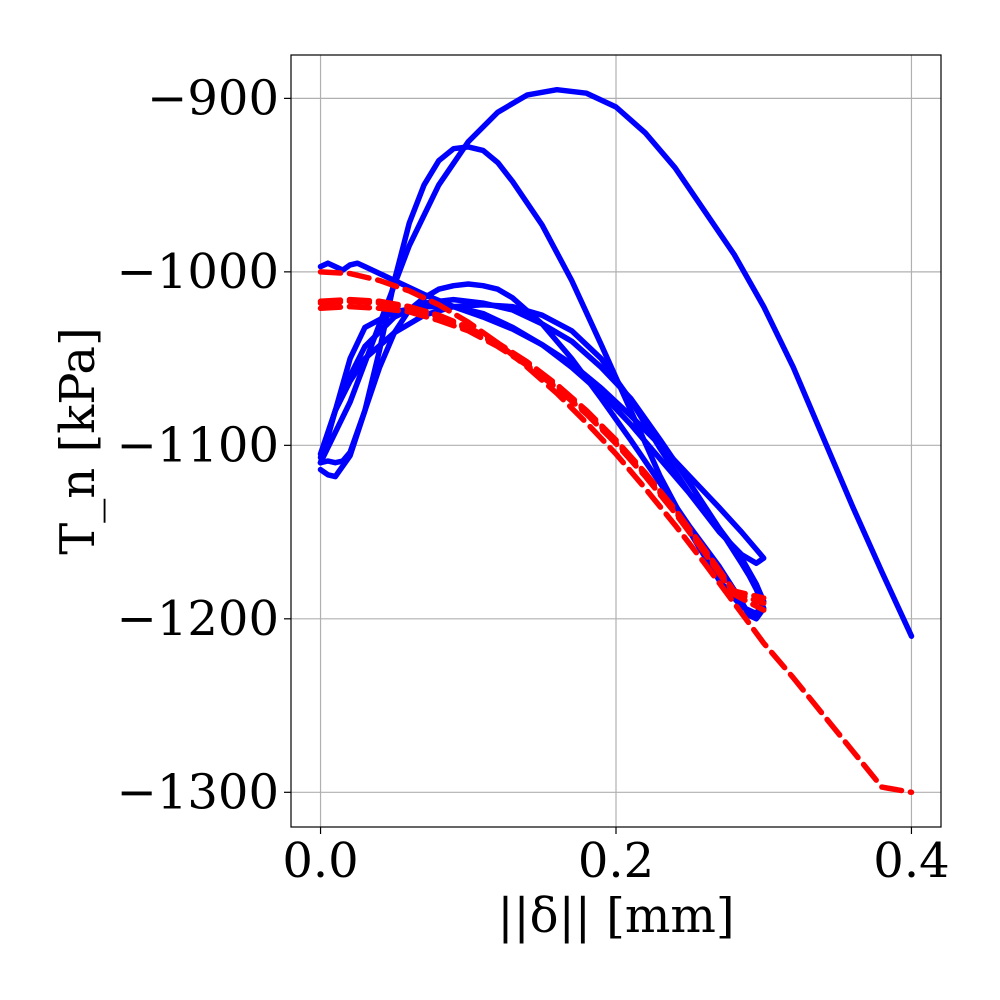 The width and height of the screenshot is (1000, 1000). Describe the element at coordinates (198, 272) in the screenshot. I see `y-tick-label: −1000` at that location.